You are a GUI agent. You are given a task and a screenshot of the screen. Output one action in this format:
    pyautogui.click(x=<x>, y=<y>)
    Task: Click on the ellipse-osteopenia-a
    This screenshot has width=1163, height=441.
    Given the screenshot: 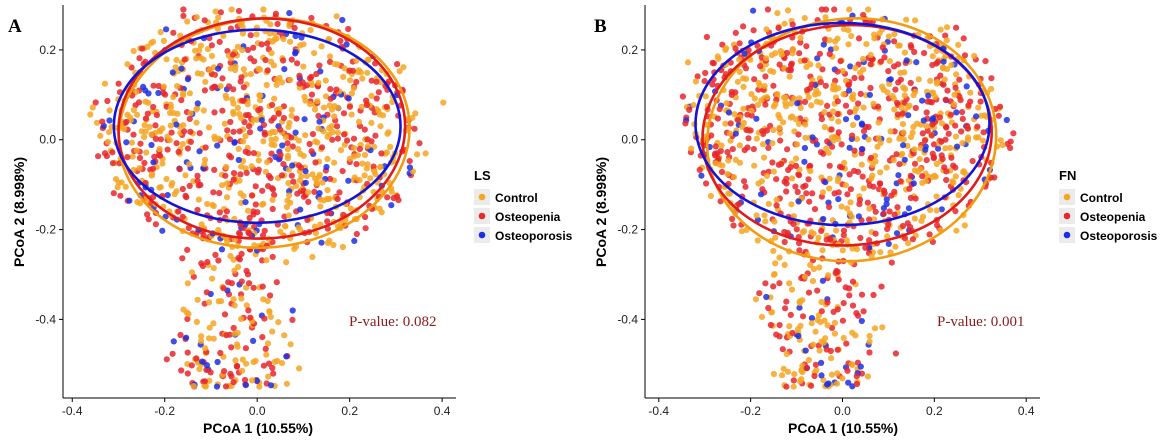 What is the action you would take?
    pyautogui.click(x=262, y=128)
    